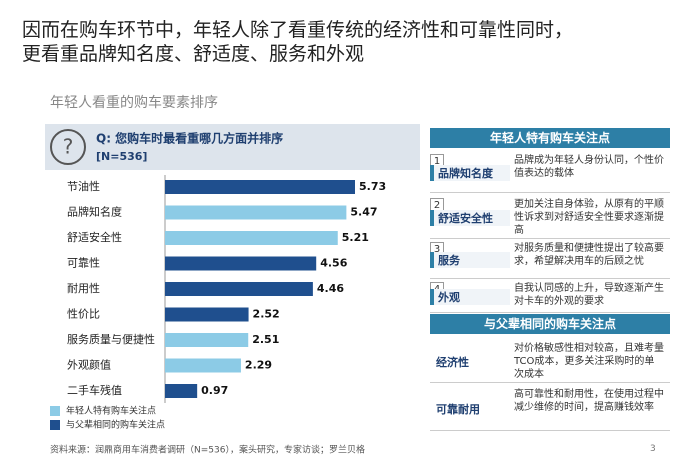 This screenshot has height=467, width=700. I want to click on item-text: 高可靠性和耐用性，在使用过程中减少维修的时间，提高赚钱效率, so click(589, 401).